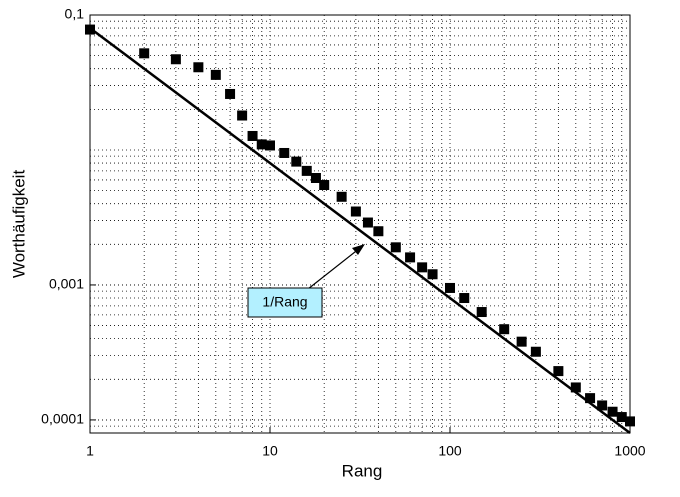 This screenshot has height=497, width=680. What do you see at coordinates (66, 284) in the screenshot?
I see `y-tick-label: 0,001` at bounding box center [66, 284].